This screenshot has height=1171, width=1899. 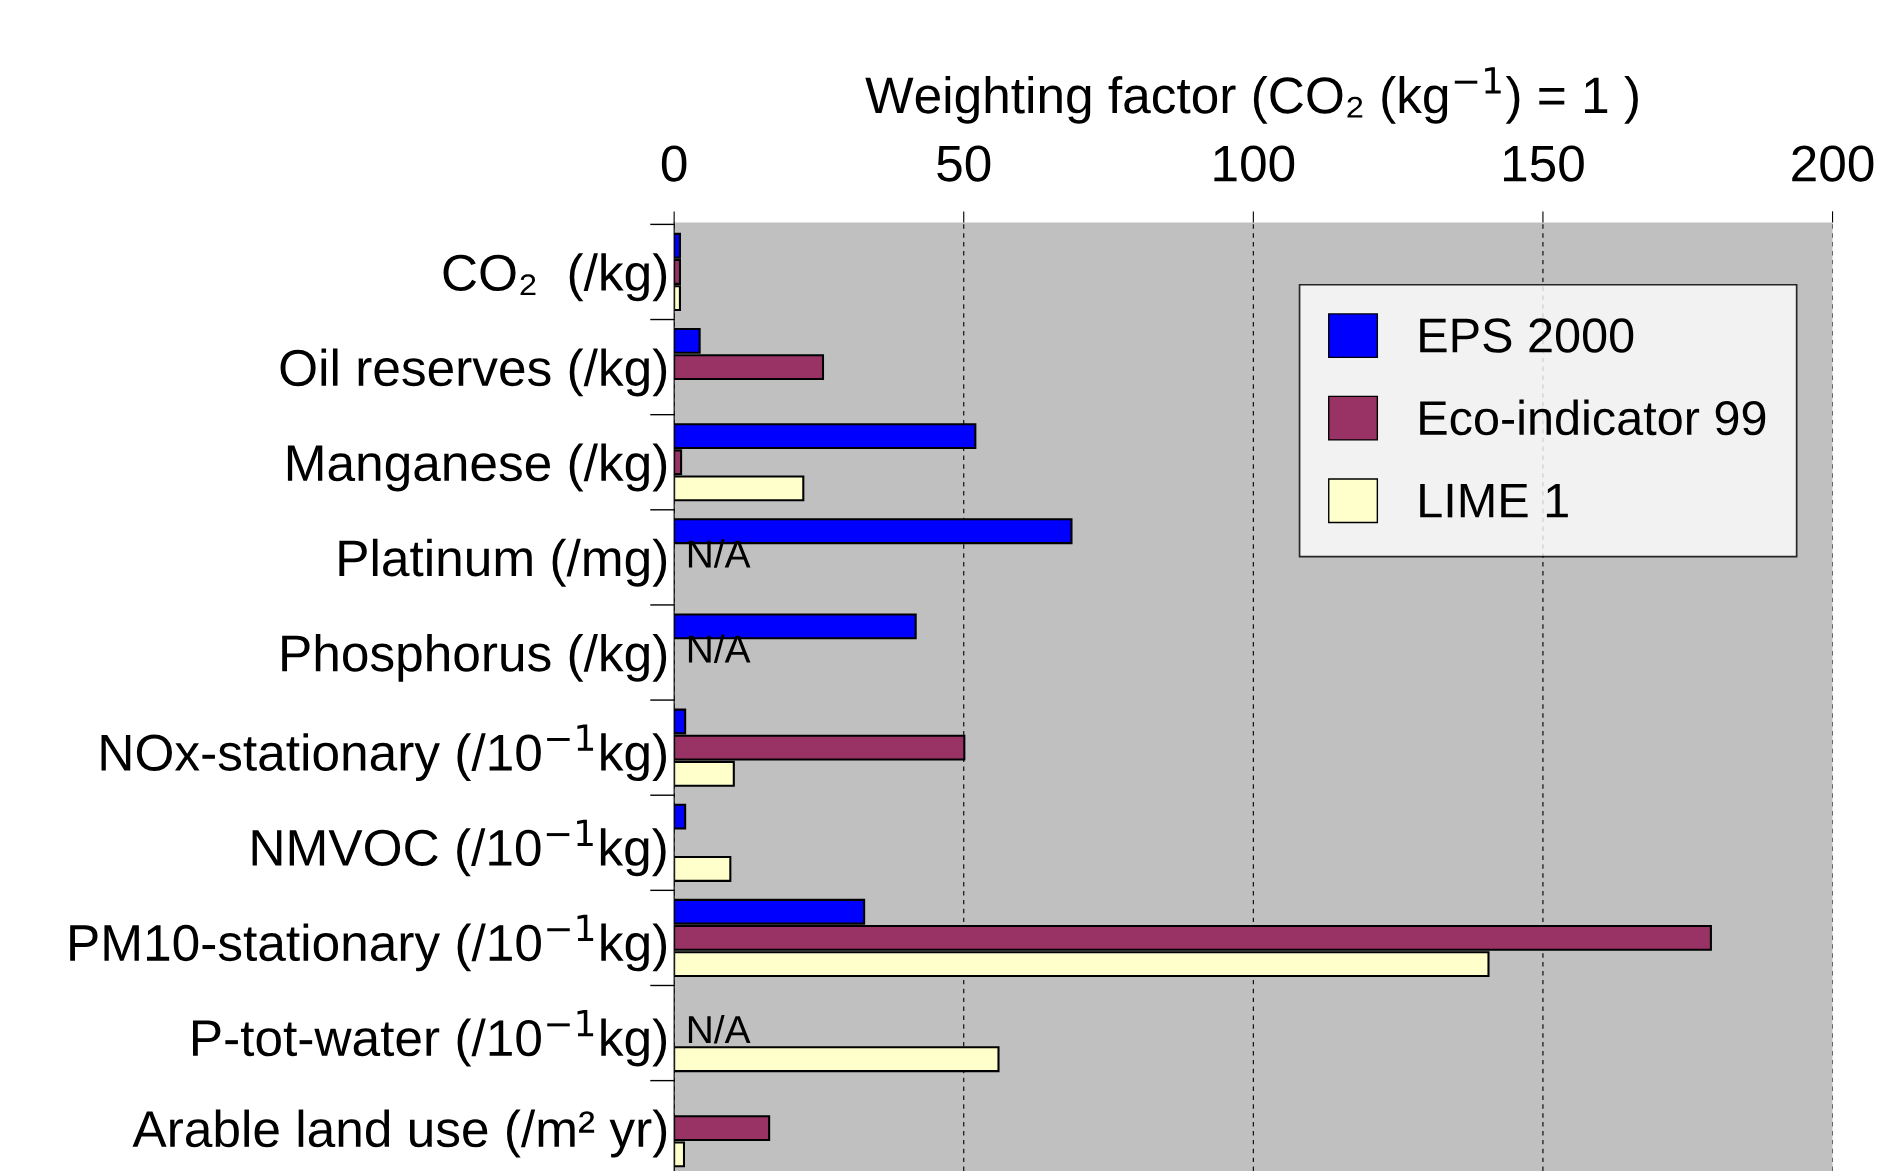 I want to click on y-tick-label: NMVOC (/10$^{−1}$kg), so click(x=459, y=848).